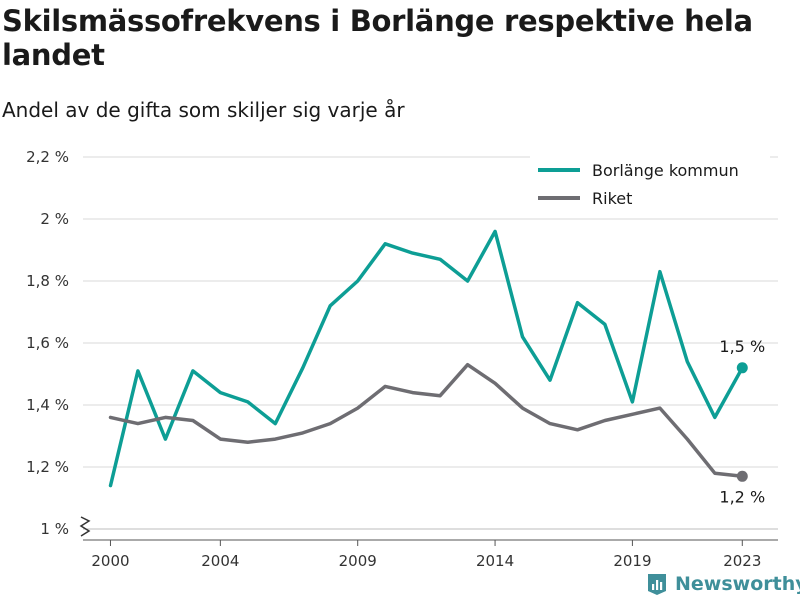 This screenshot has width=800, height=600. Describe the element at coordinates (657, 584) in the screenshot. I see `newsworthy-logo-icon` at that location.